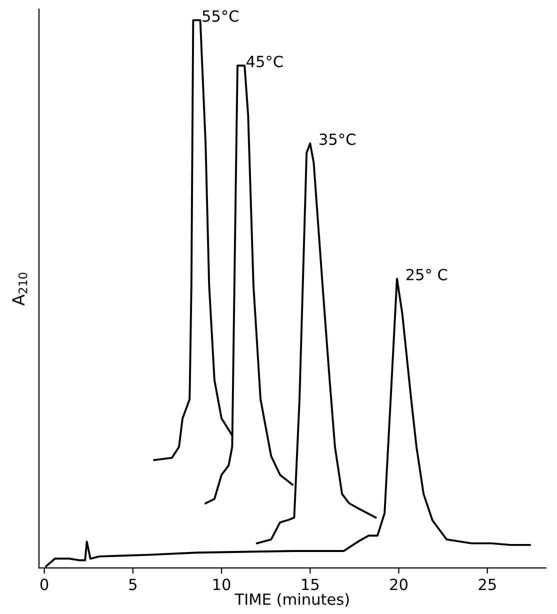 The width and height of the screenshot is (557, 614). What do you see at coordinates (221, 584) in the screenshot?
I see `x-tick-label: 10` at bounding box center [221, 584].